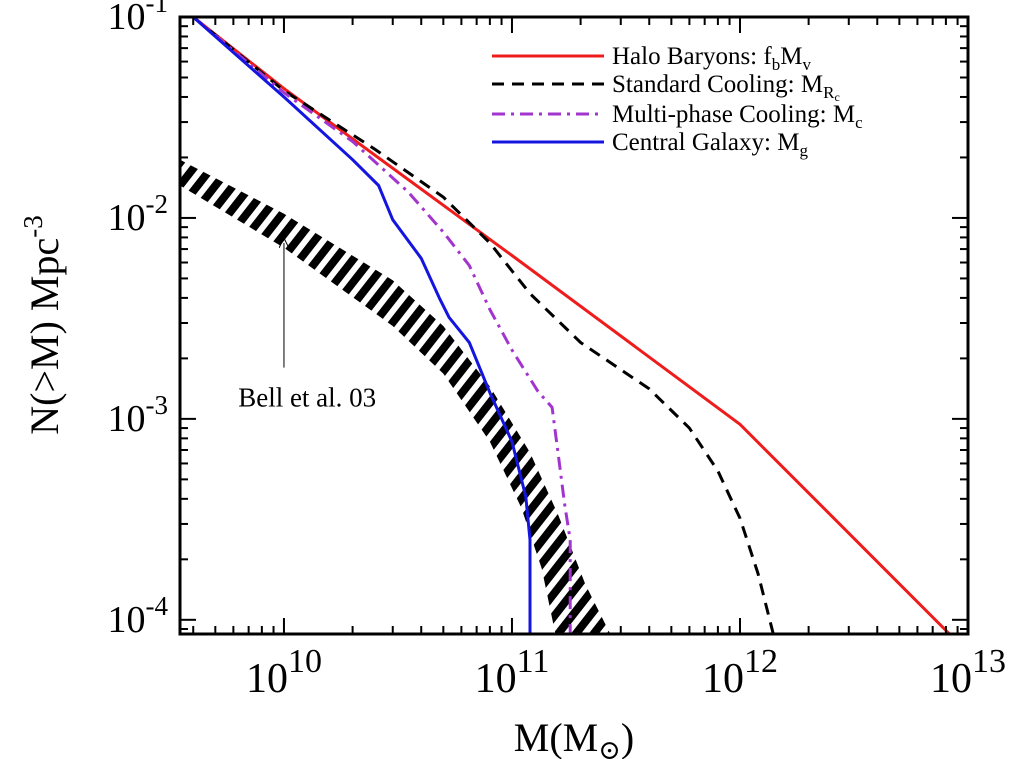 The image size is (1016, 759). Describe the element at coordinates (138, 616) in the screenshot. I see `y-tick-label-3: 10⁻⁴` at that location.